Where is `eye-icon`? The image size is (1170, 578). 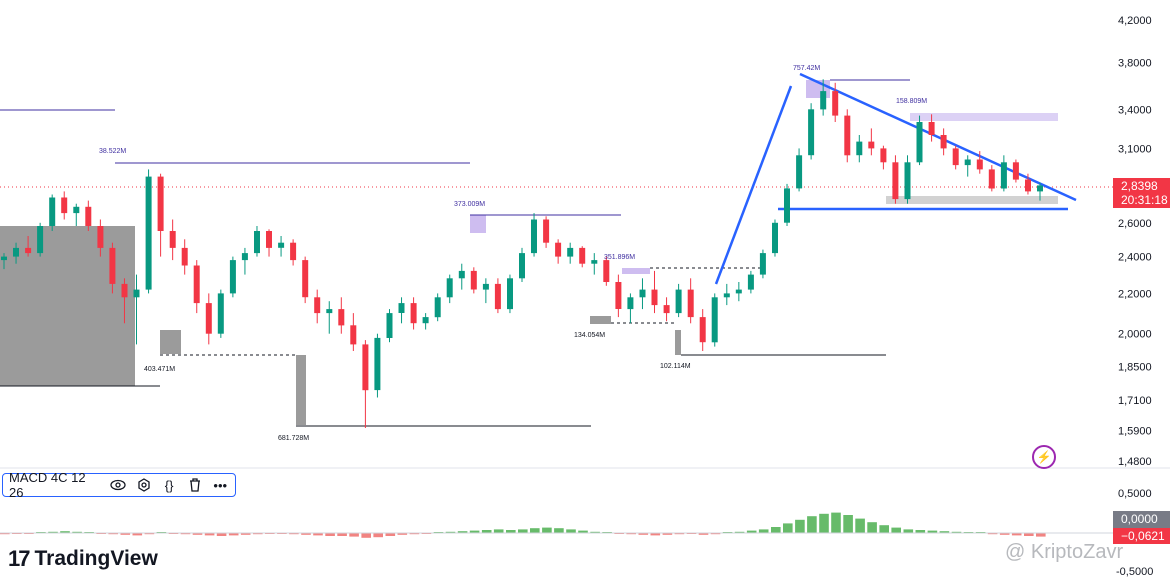
eye-icon is located at coordinates (118, 485).